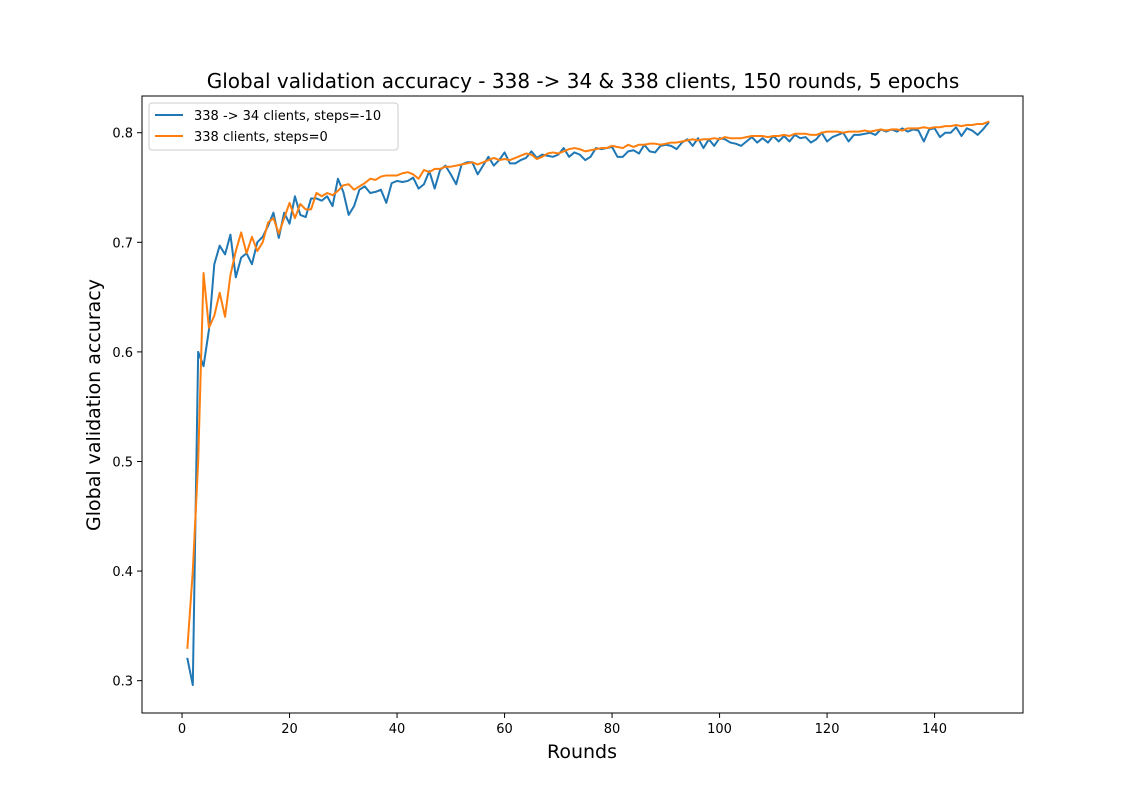 The height and width of the screenshot is (801, 1137). What do you see at coordinates (827, 729) in the screenshot?
I see `x-tick-label: 120` at bounding box center [827, 729].